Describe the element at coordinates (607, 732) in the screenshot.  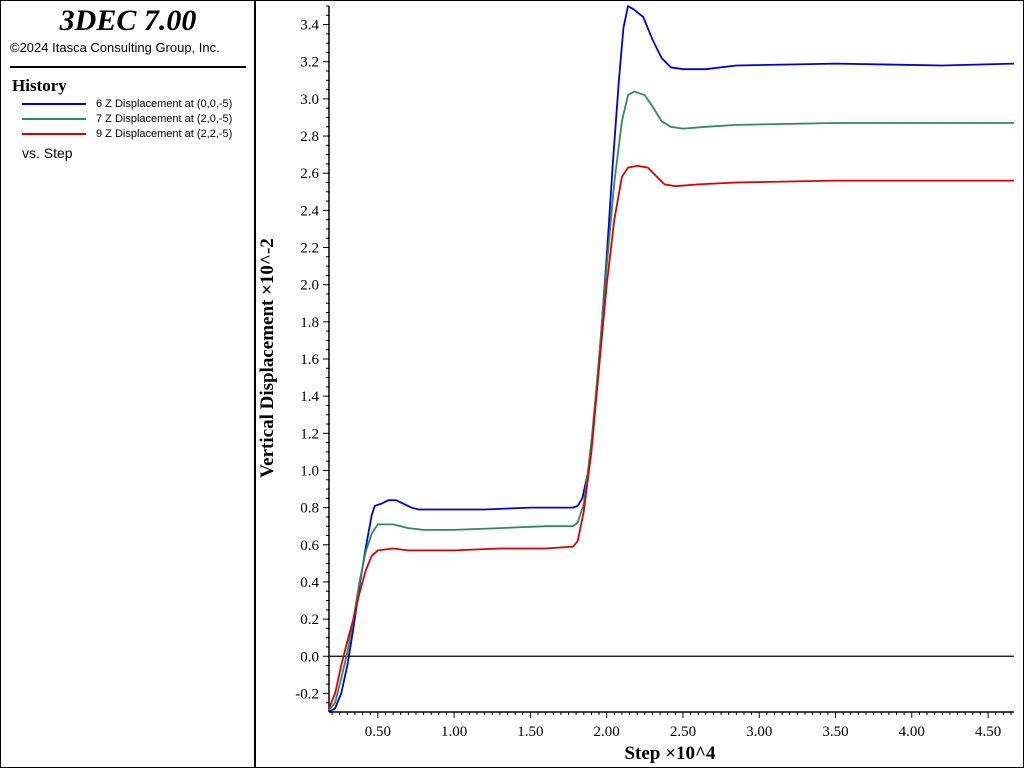
I see `x-tick-label: 2.00` at that location.